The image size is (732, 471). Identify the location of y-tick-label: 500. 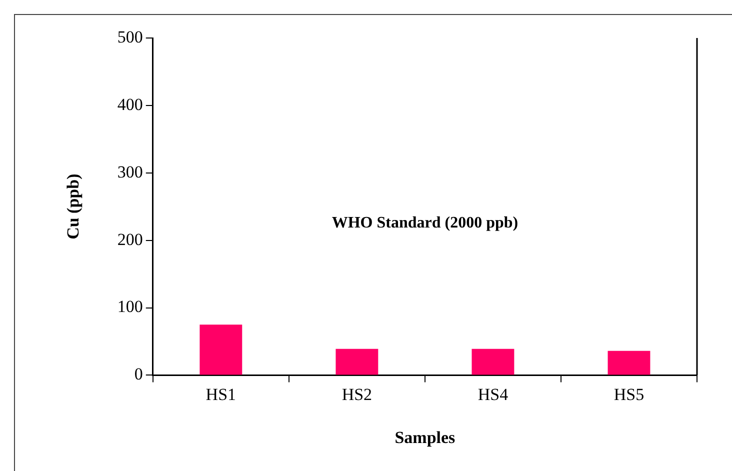
(130, 36).